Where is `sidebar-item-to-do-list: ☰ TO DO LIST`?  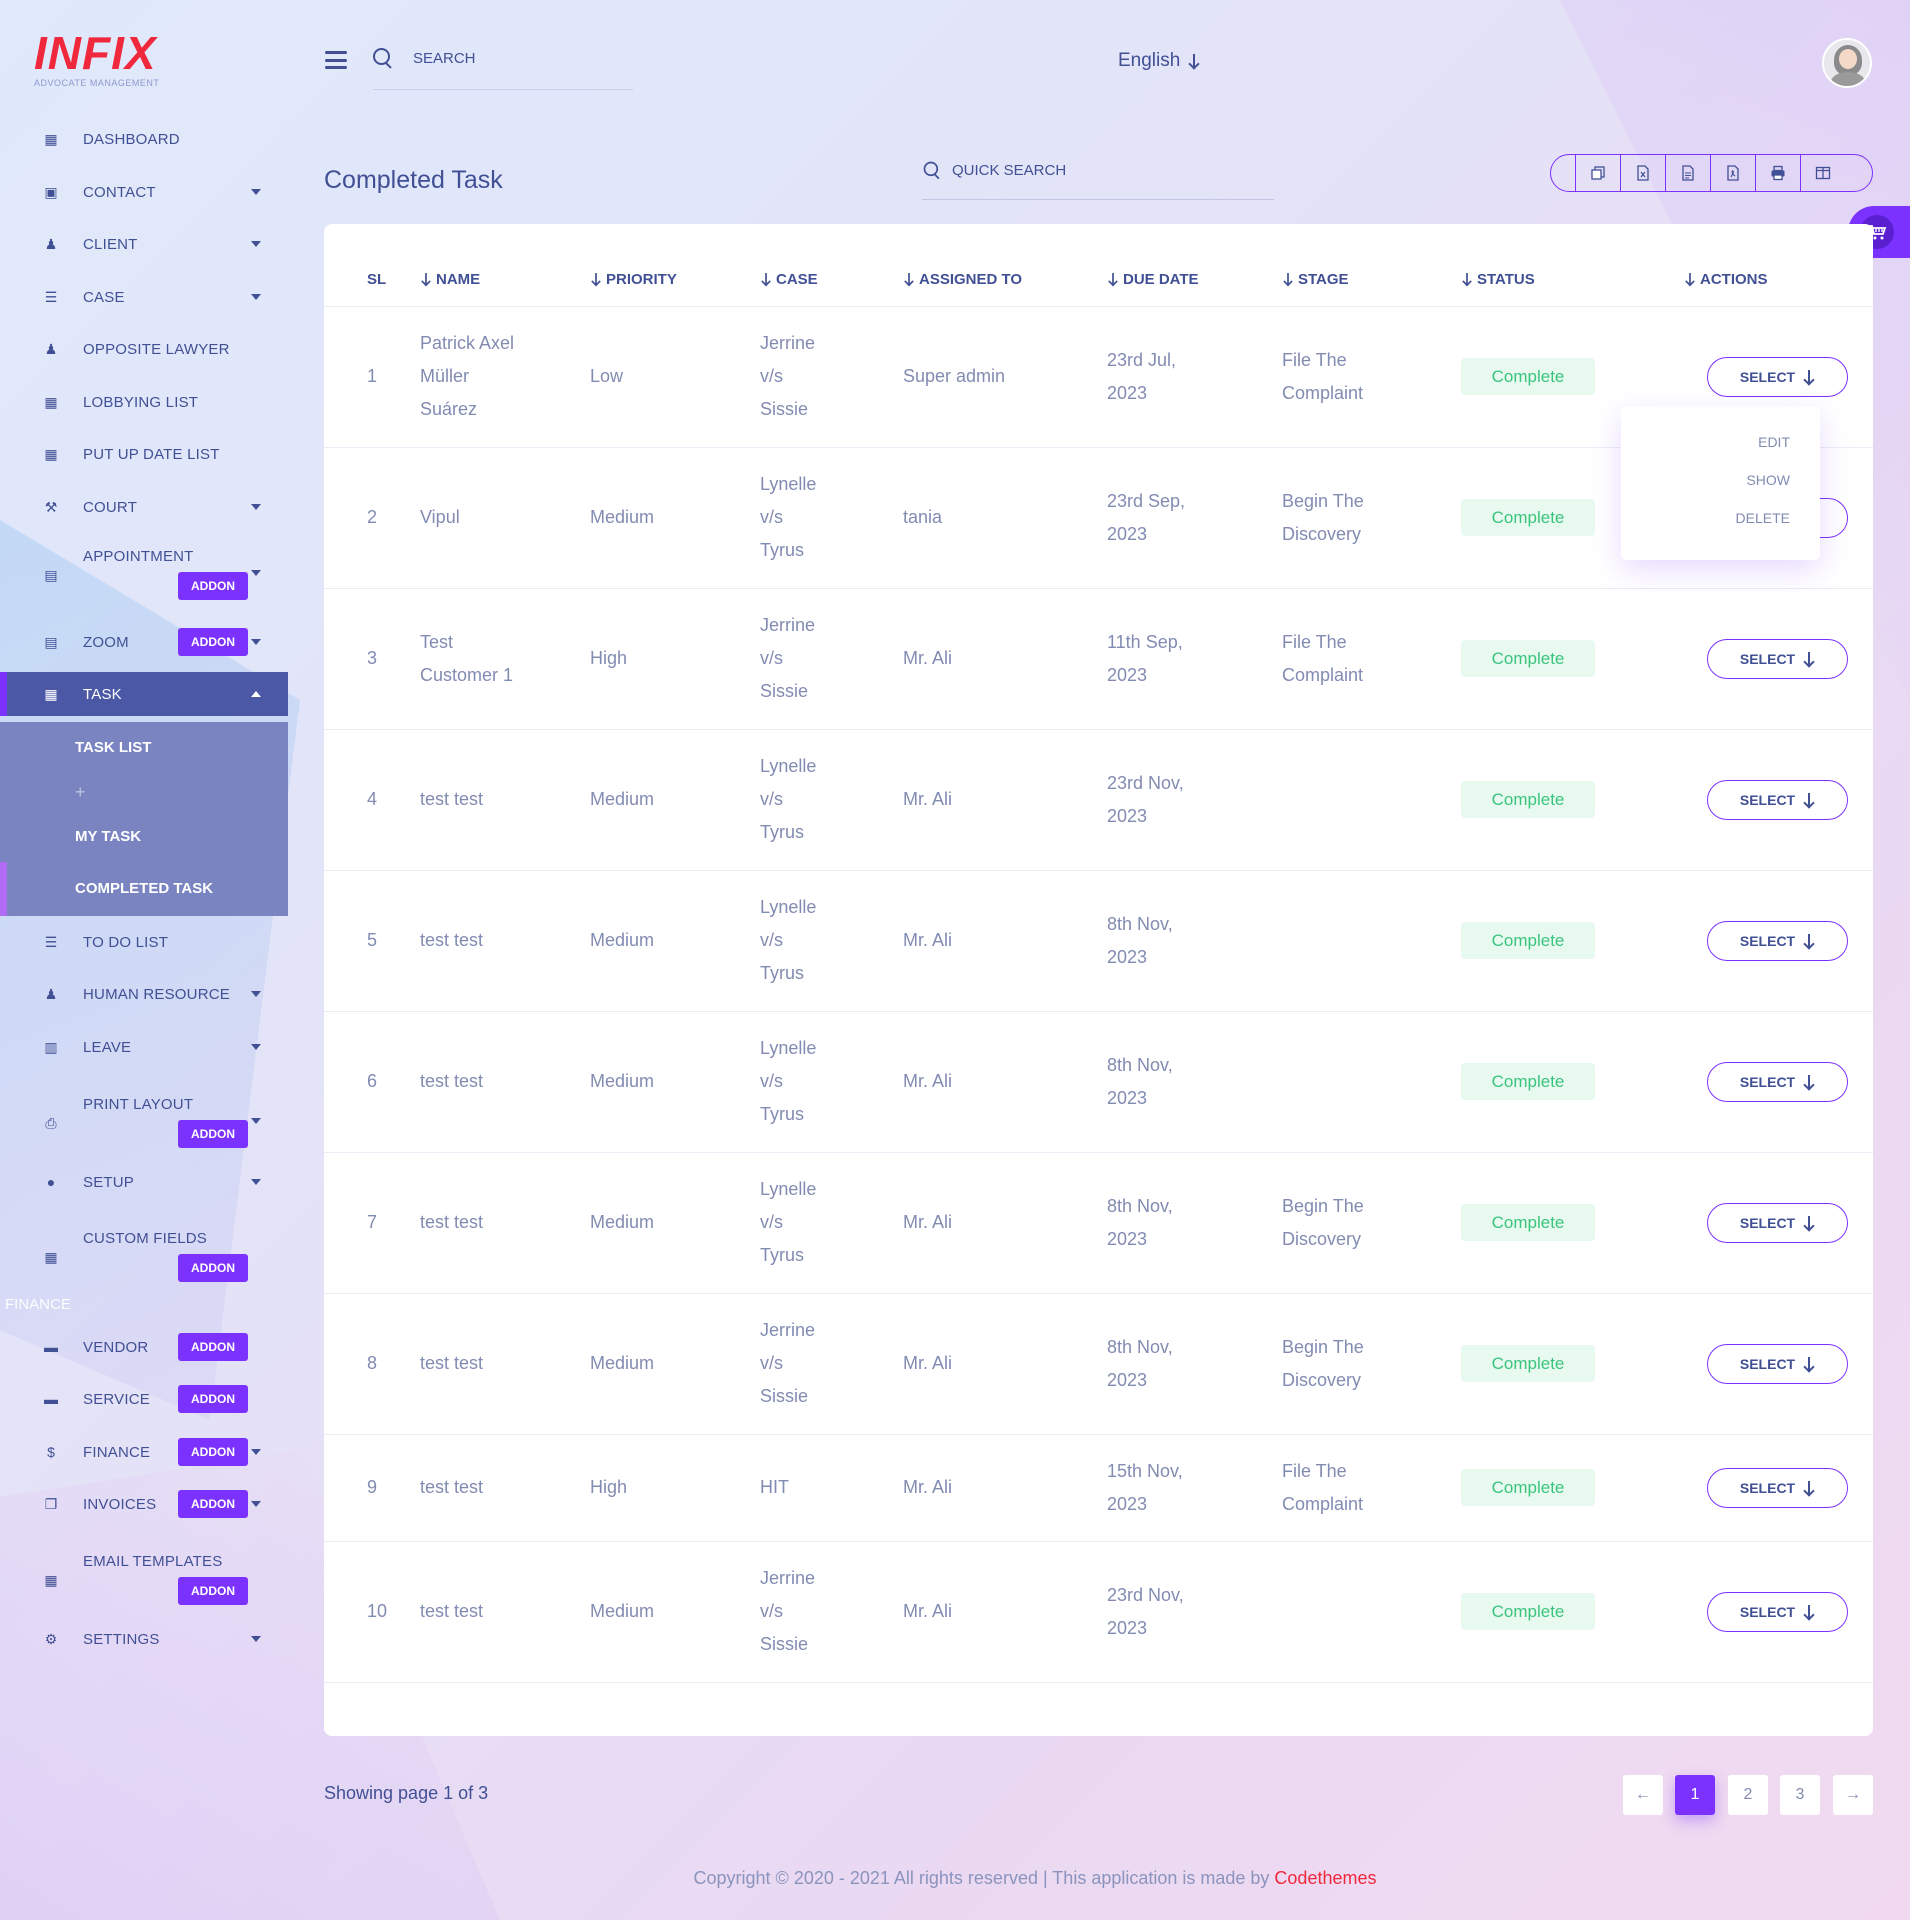 sidebar-item-to-do-list: ☰ TO DO LIST is located at coordinates (144, 942).